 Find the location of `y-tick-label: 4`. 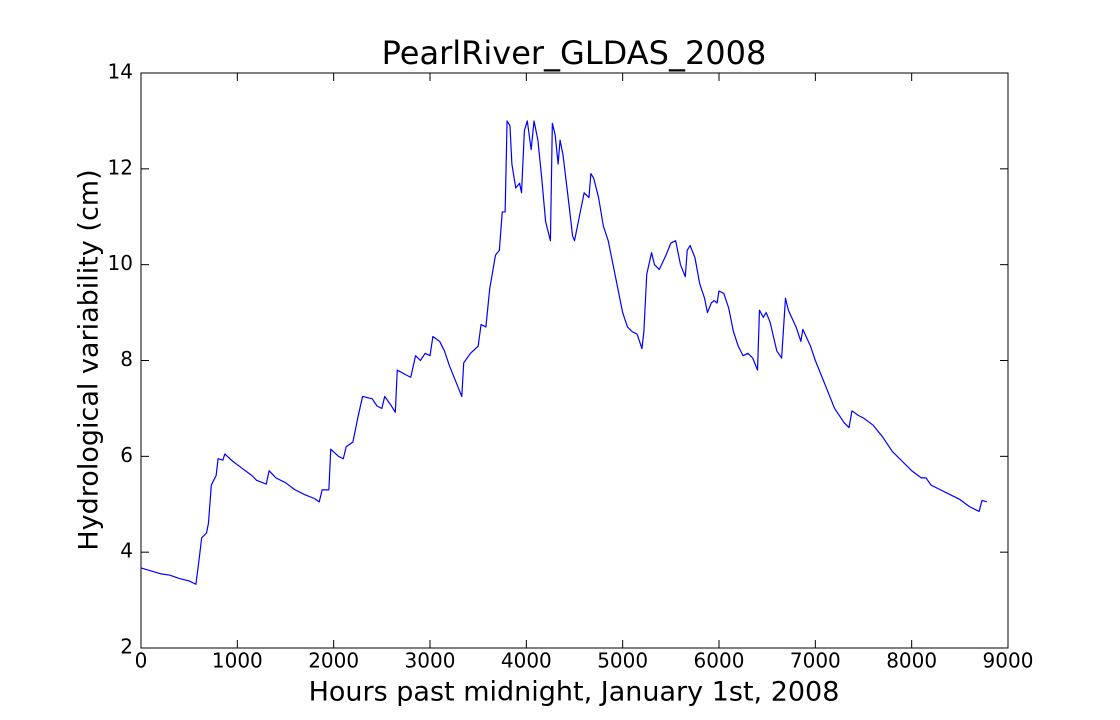

y-tick-label: 4 is located at coordinates (126, 551).